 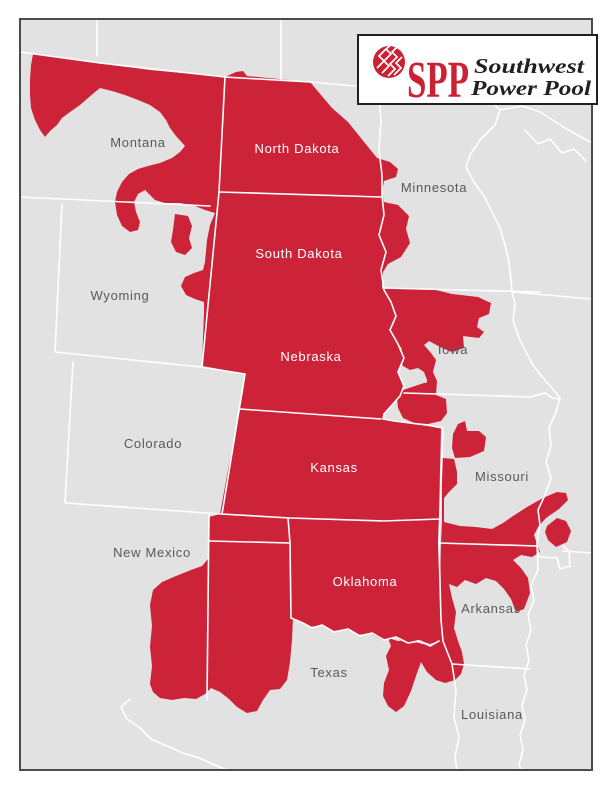 What do you see at coordinates (492, 714) in the screenshot?
I see `state-label-louisiana: Louisiana` at bounding box center [492, 714].